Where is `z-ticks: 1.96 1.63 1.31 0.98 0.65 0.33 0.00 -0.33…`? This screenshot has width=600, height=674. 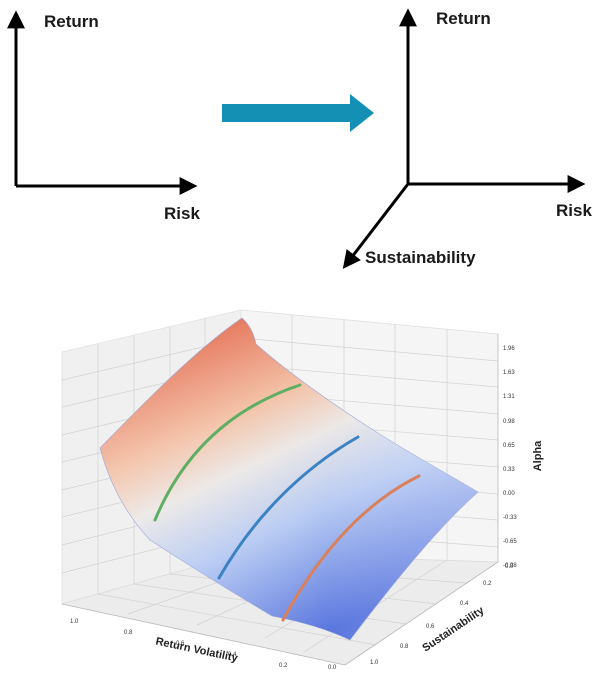
z-ticks: 1.96 1.63 1.31 0.98 0.65 0.33 0.00 -0.33… is located at coordinates (510, 457).